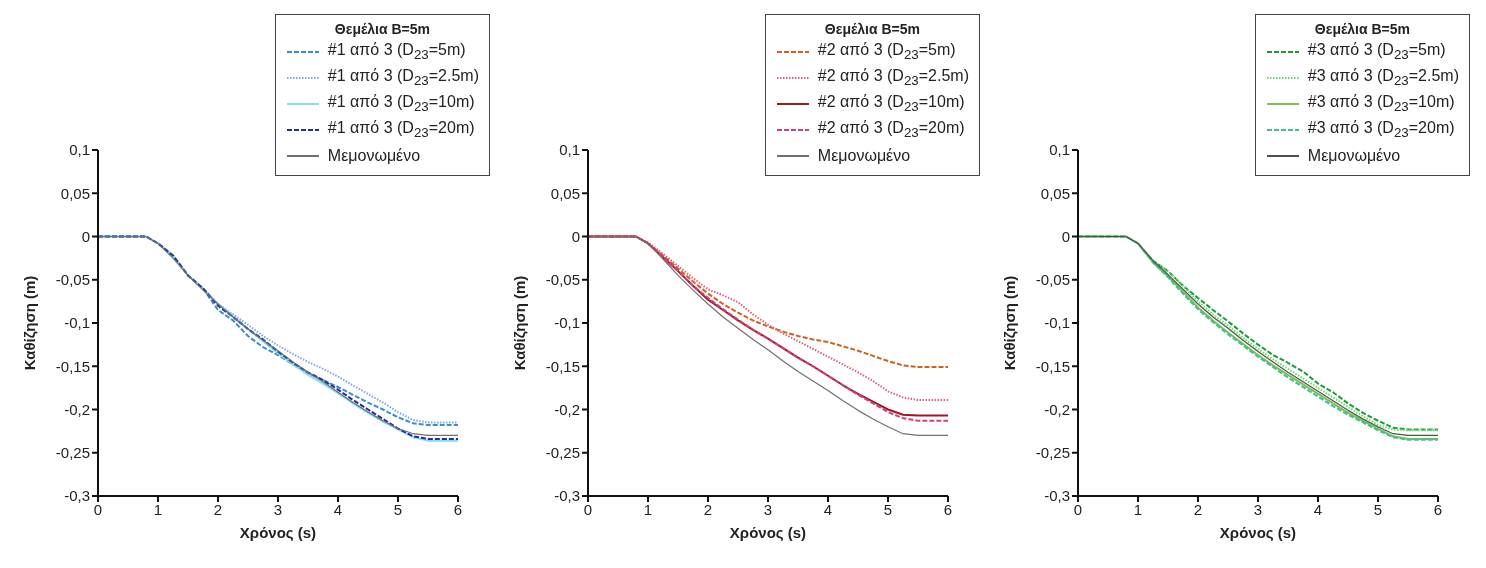 The height and width of the screenshot is (568, 1486). Describe the element at coordinates (891, 104) in the screenshot. I see `legend-label: #2 από 3 (D$_{23}$=10m)` at that location.